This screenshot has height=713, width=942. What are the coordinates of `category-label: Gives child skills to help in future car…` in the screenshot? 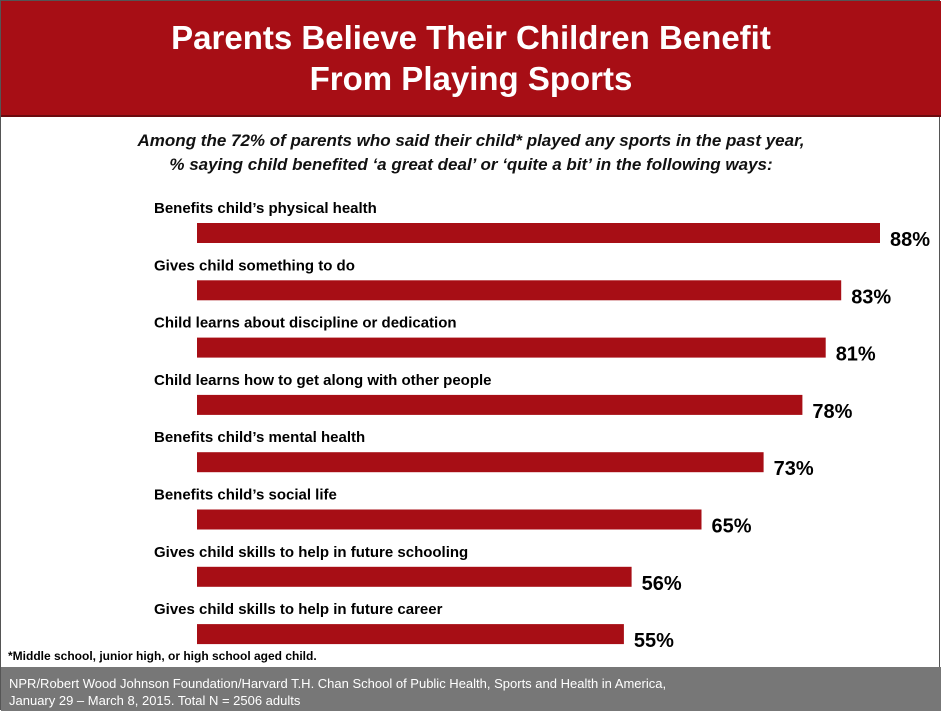 It's located at (298, 609).